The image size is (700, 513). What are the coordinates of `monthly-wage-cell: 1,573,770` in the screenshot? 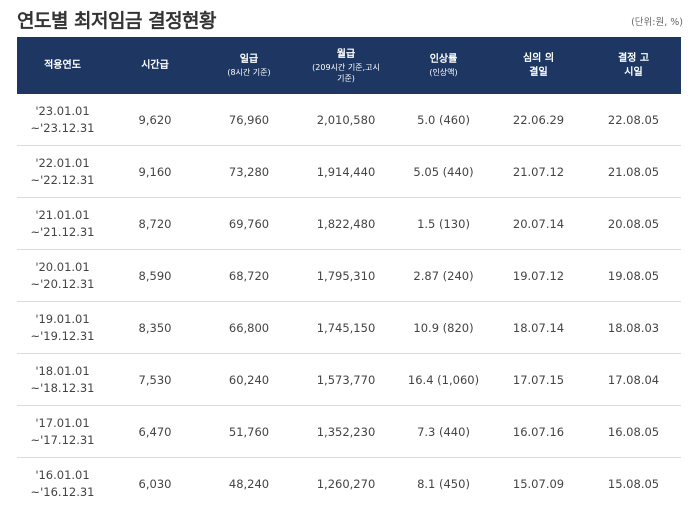 It's located at (346, 379).